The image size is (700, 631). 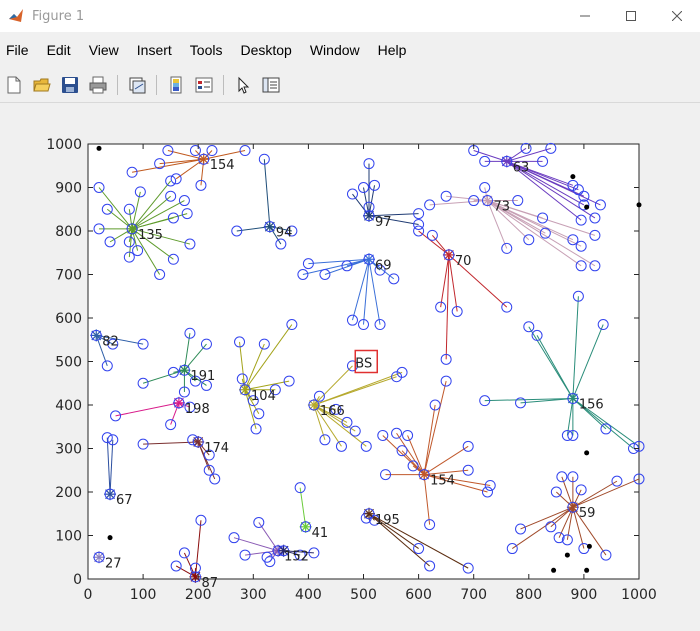 I want to click on toolbar-separator, so click(x=223, y=85).